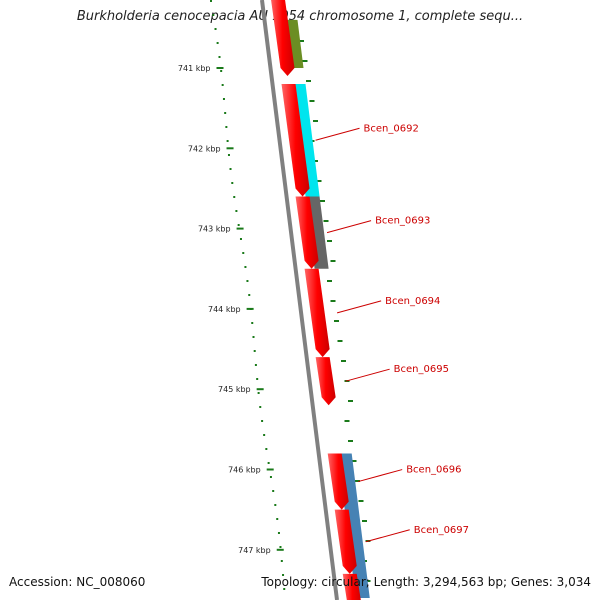 The width and height of the screenshot is (600, 600). Describe the element at coordinates (391, 128) in the screenshot. I see `gene-label: Bcen_0692` at that location.